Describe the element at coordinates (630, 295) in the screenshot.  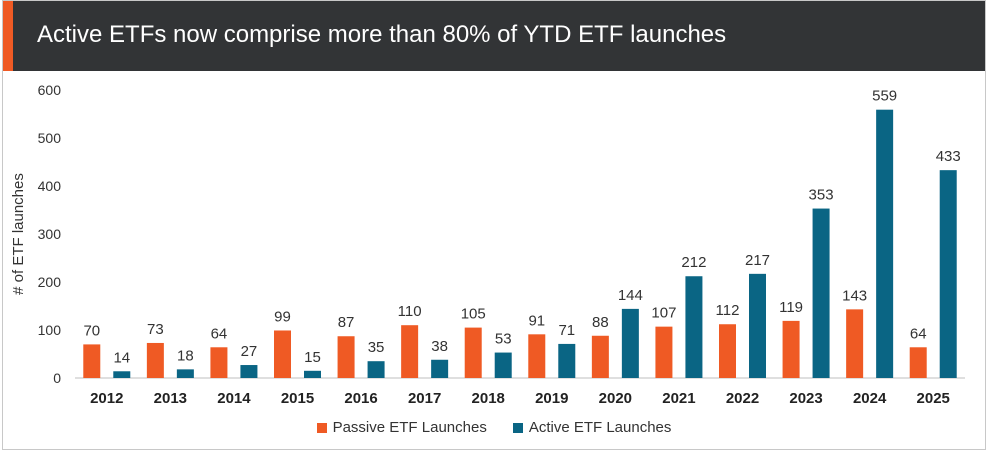
I see `data-label-active: 144` at that location.